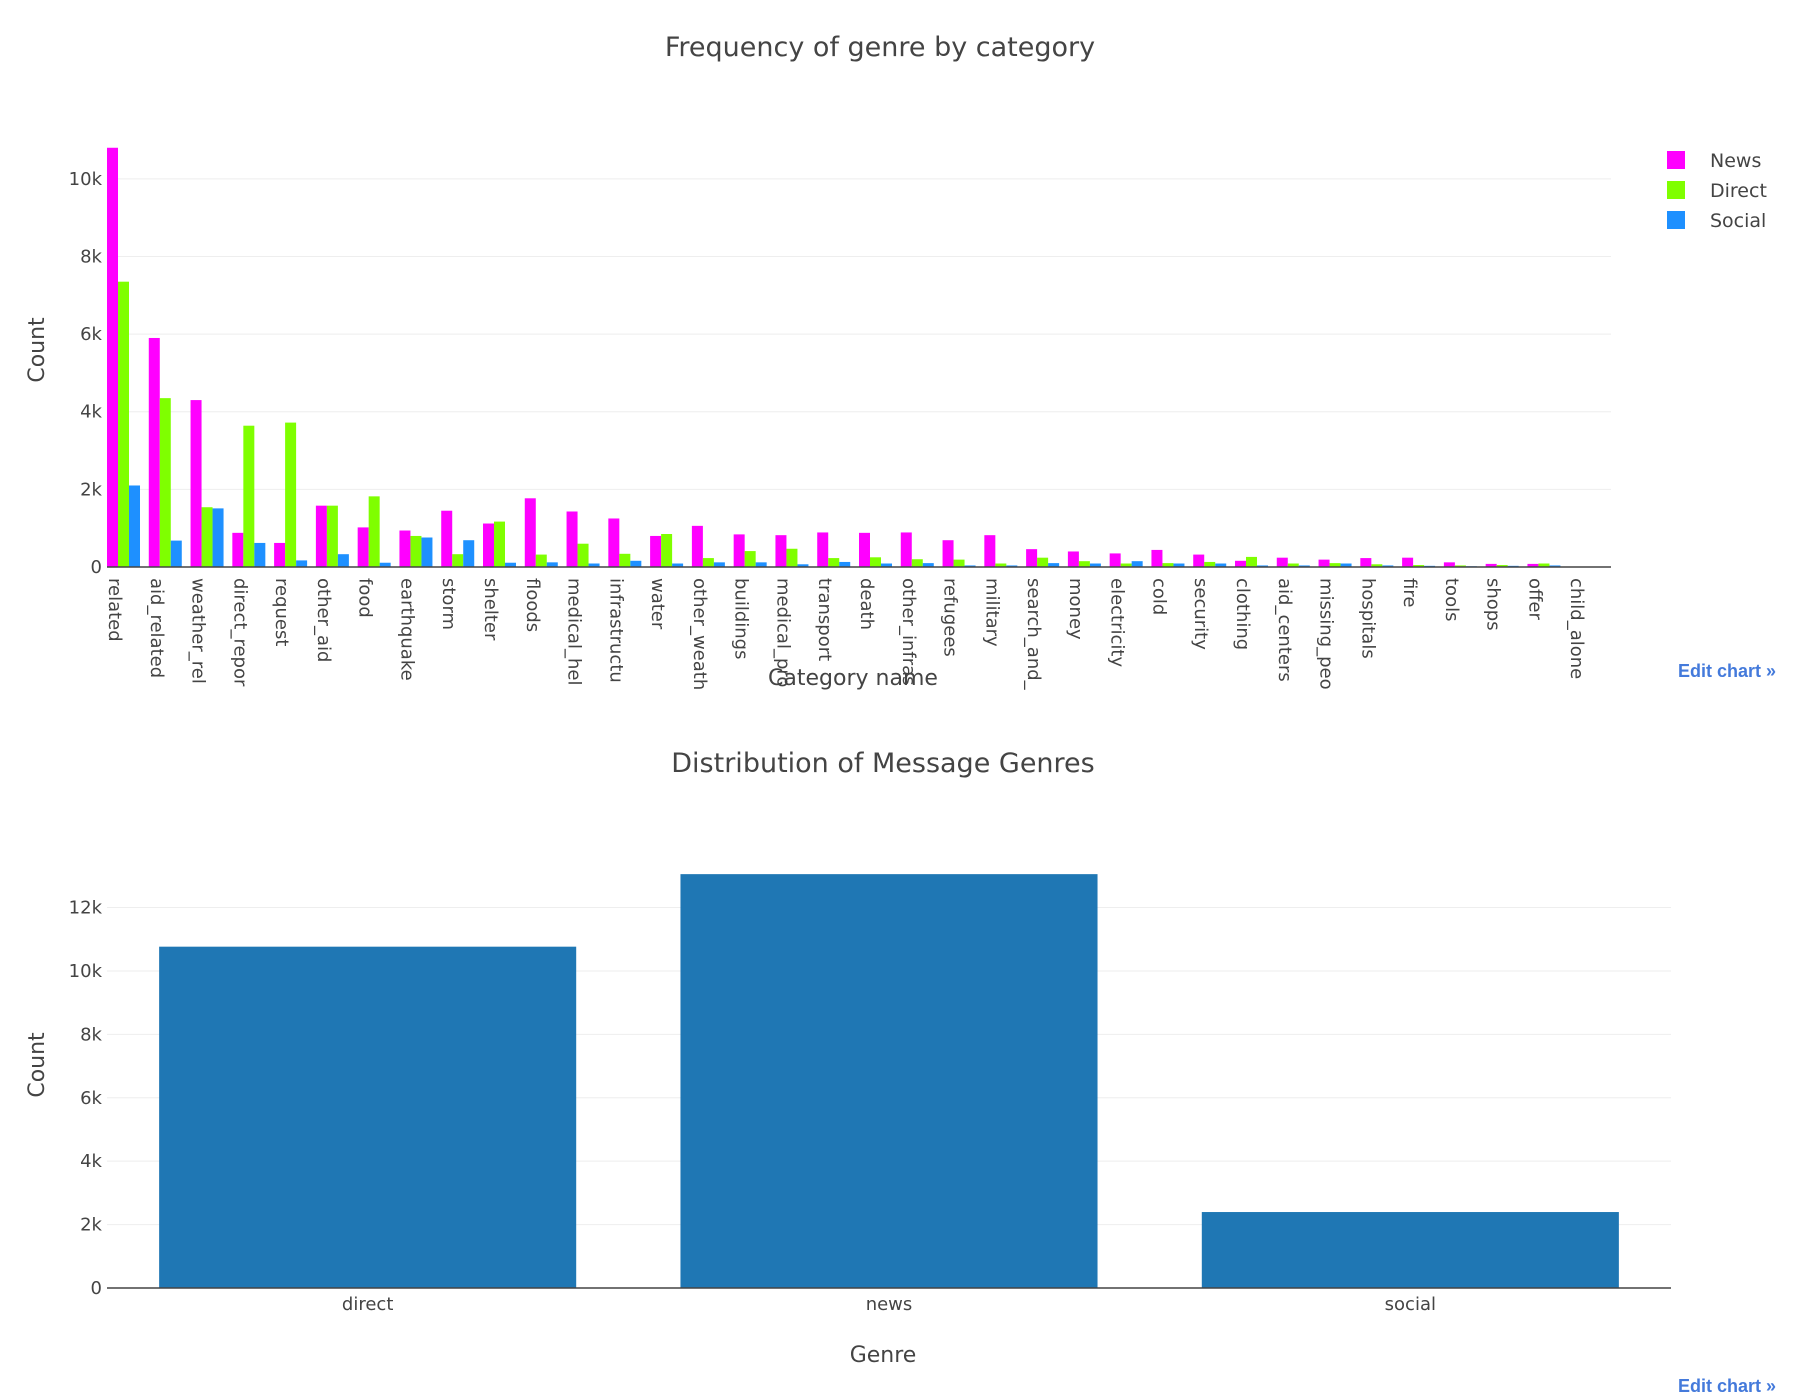  Describe the element at coordinates (1727, 1385) in the screenshot. I see `chart2-edit-chart-link: Edit chart »` at that location.